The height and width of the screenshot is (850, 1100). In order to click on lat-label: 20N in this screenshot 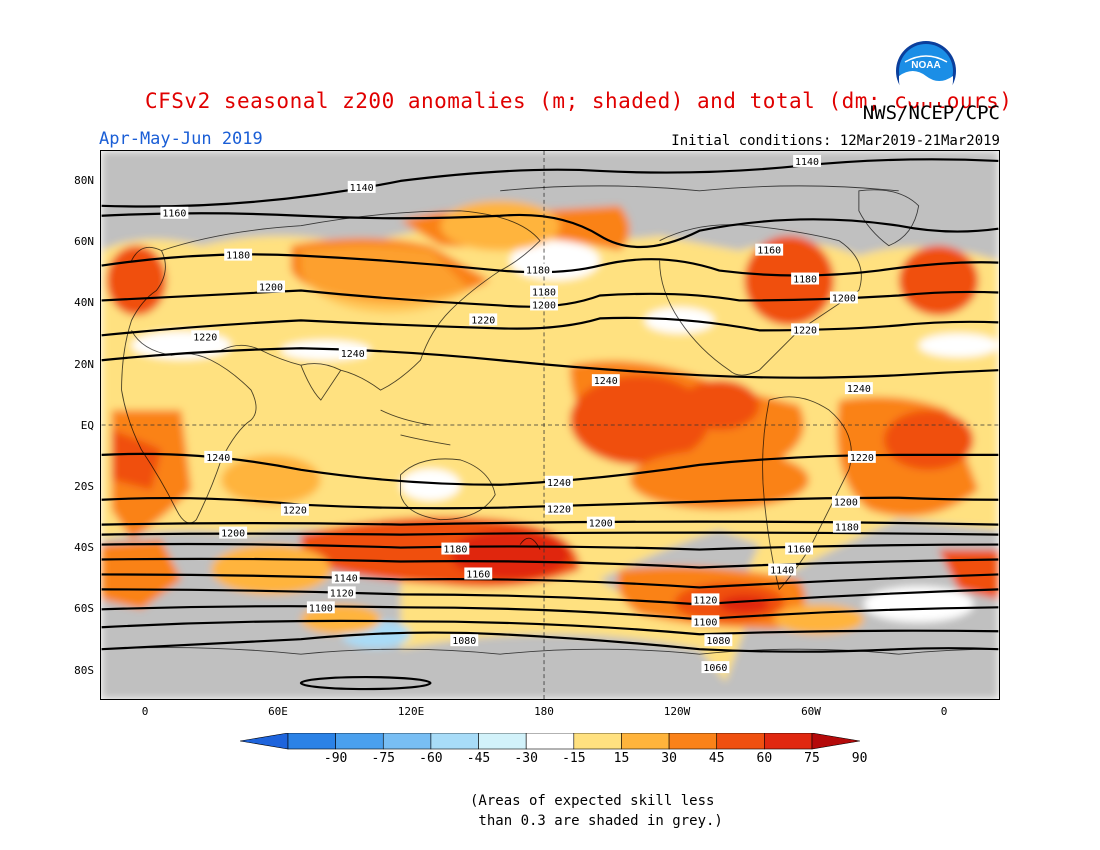, I will do `click(84, 364)`.